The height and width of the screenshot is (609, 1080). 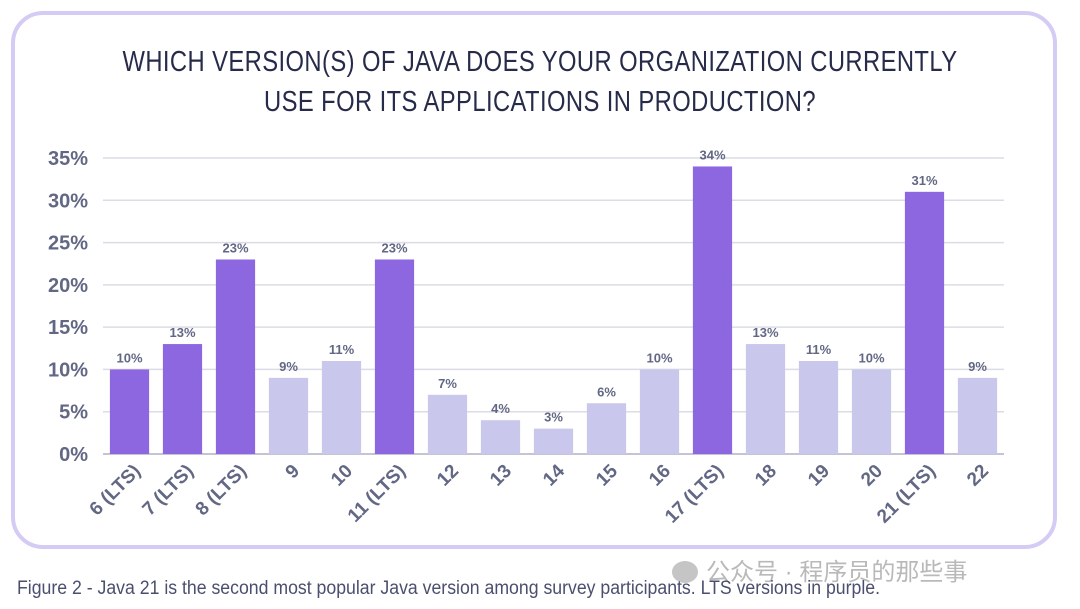 I want to click on x-tick-label: 8 (LTS), so click(x=221, y=490).